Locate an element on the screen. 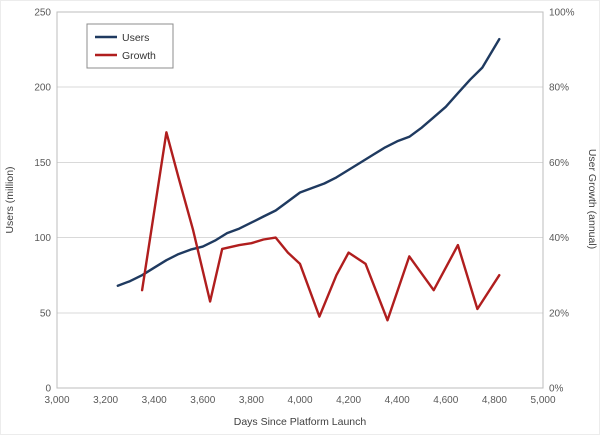 Image resolution: width=600 pixels, height=435 pixels. x-tick: 3,600 is located at coordinates (202, 400).